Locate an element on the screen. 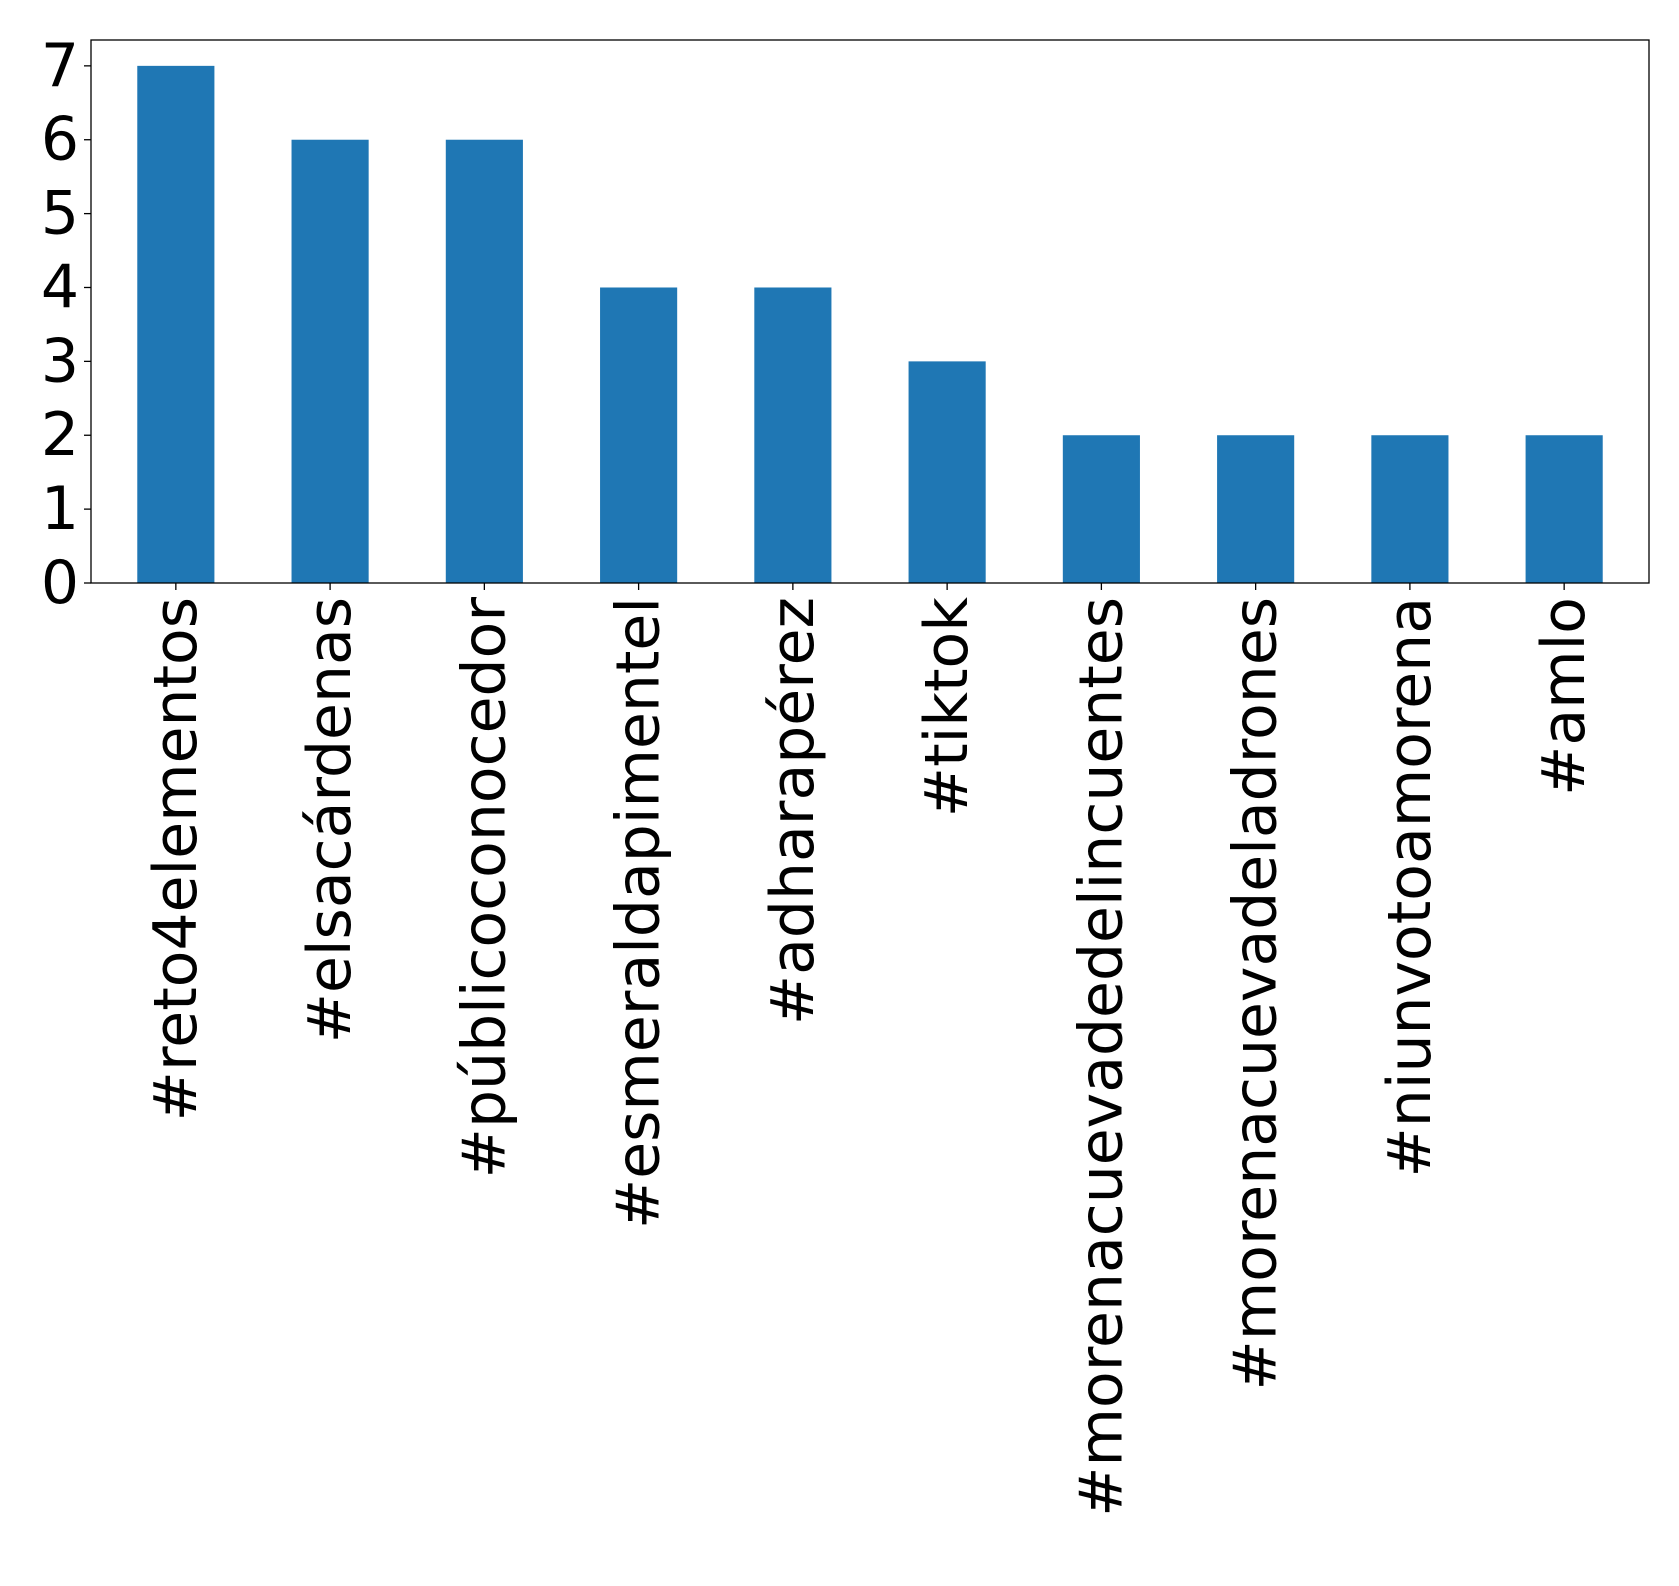 Image resolution: width=1679 pixels, height=1586 pixels. bar-morenacuevadeladrones is located at coordinates (1256, 509).